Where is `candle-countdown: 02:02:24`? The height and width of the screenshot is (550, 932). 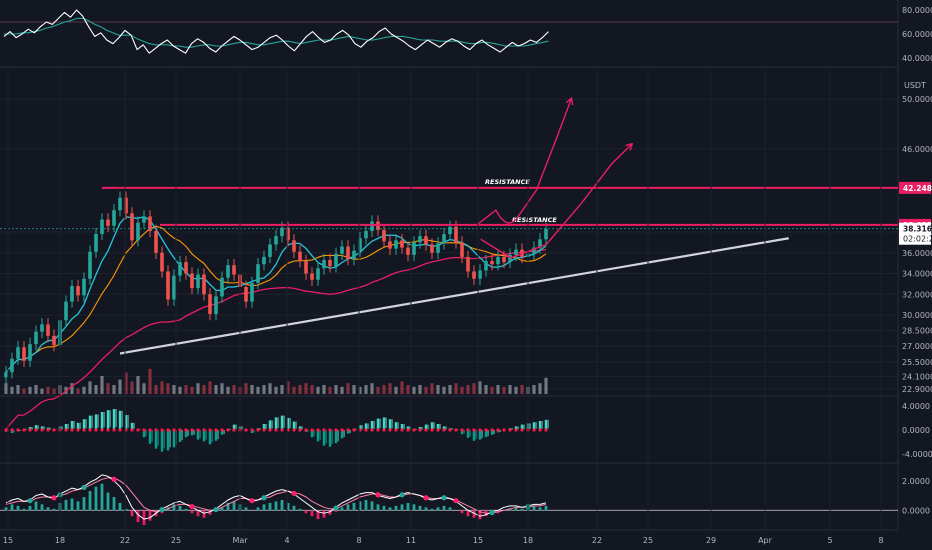 candle-countdown: 02:02:24 is located at coordinates (917, 239).